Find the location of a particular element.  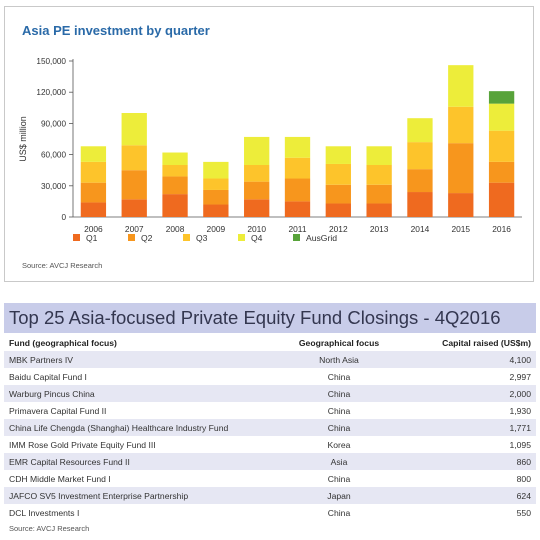

bar-q3-2012 is located at coordinates (338, 174).